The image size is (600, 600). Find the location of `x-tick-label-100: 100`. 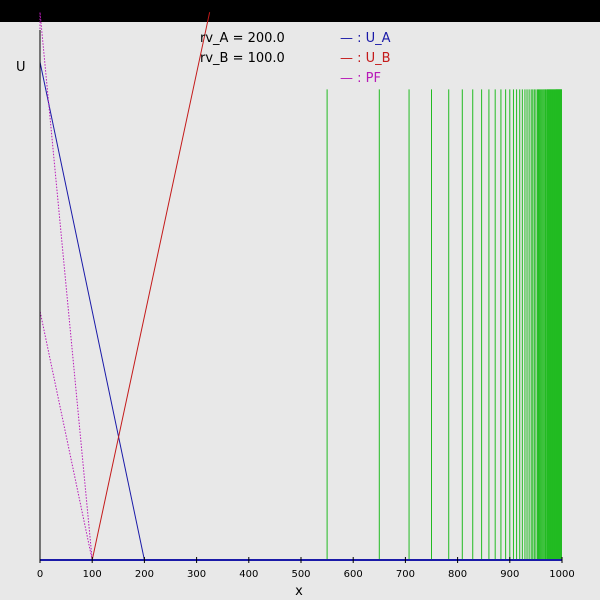

x-tick-label-100: 100 is located at coordinates (92, 574).